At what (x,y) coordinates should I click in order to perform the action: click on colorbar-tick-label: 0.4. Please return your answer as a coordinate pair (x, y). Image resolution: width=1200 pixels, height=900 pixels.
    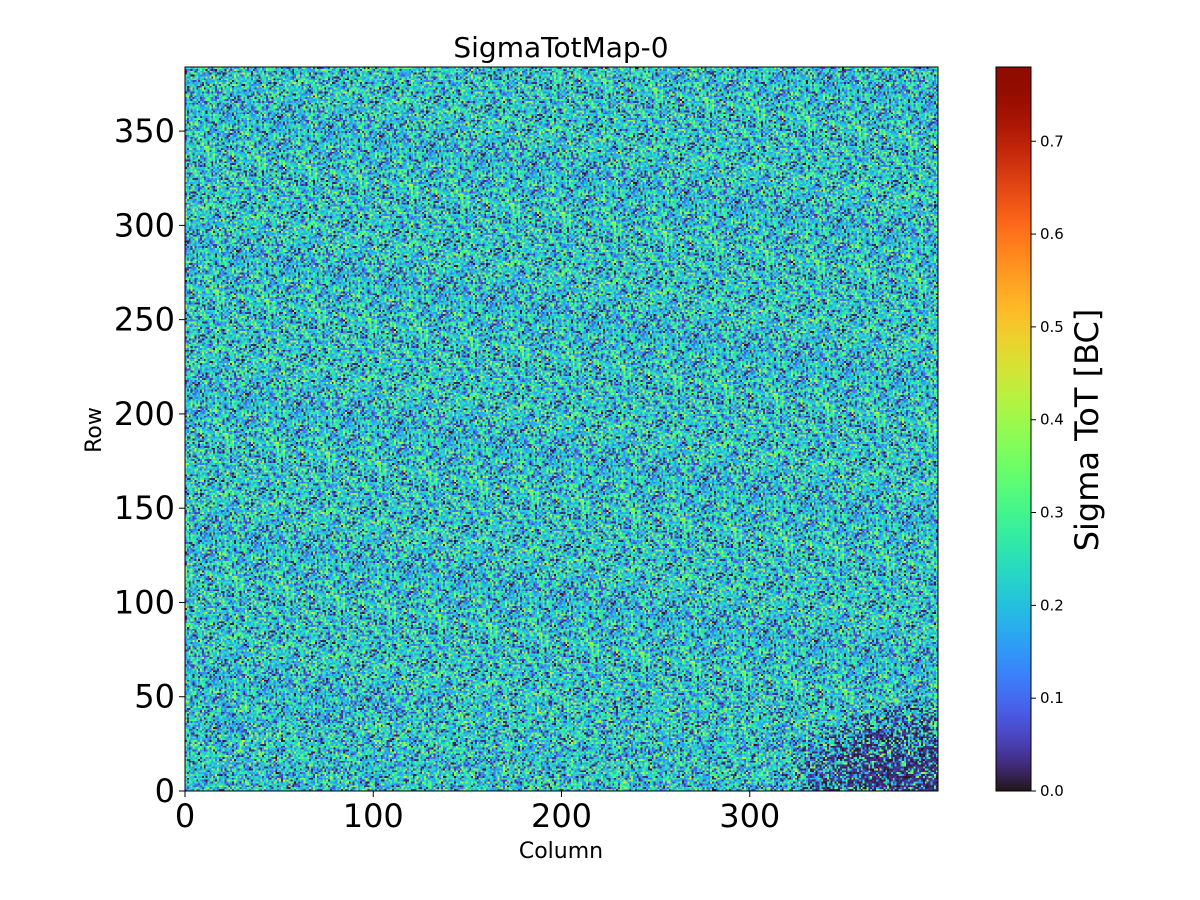
    Looking at the image, I should click on (1052, 420).